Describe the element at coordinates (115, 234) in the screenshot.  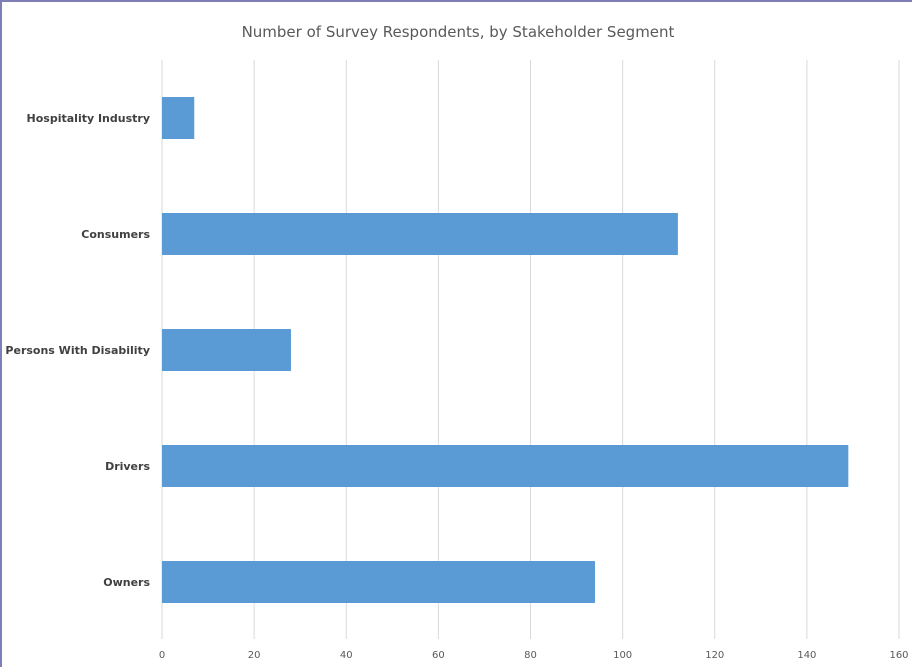
I see `category-label: Consumers` at that location.